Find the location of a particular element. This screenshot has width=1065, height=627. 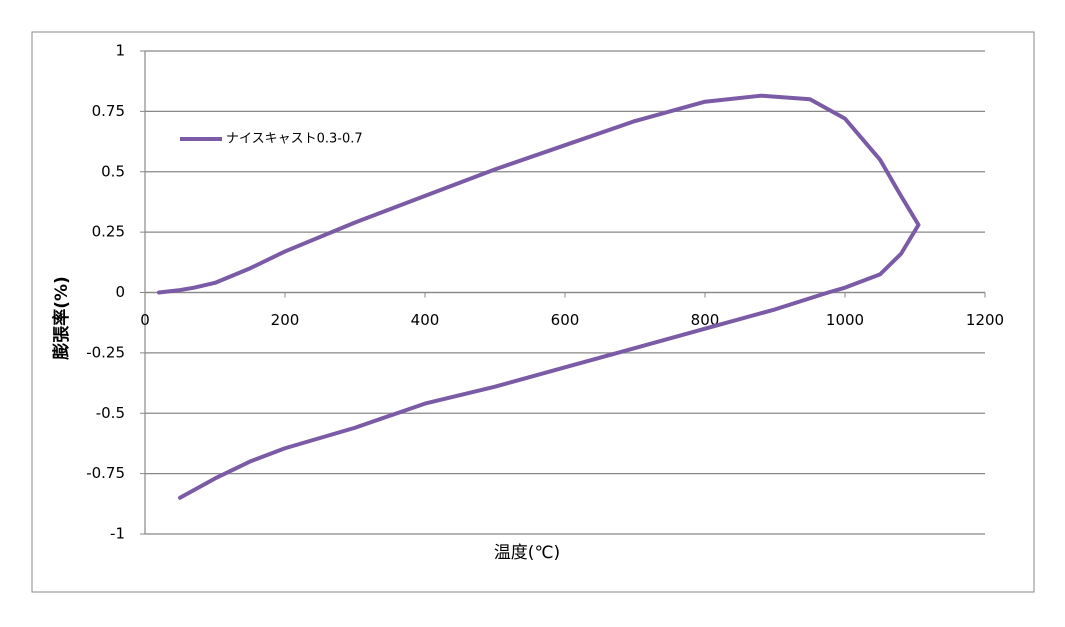

y-tick-label: 0.25 is located at coordinates (108, 232).